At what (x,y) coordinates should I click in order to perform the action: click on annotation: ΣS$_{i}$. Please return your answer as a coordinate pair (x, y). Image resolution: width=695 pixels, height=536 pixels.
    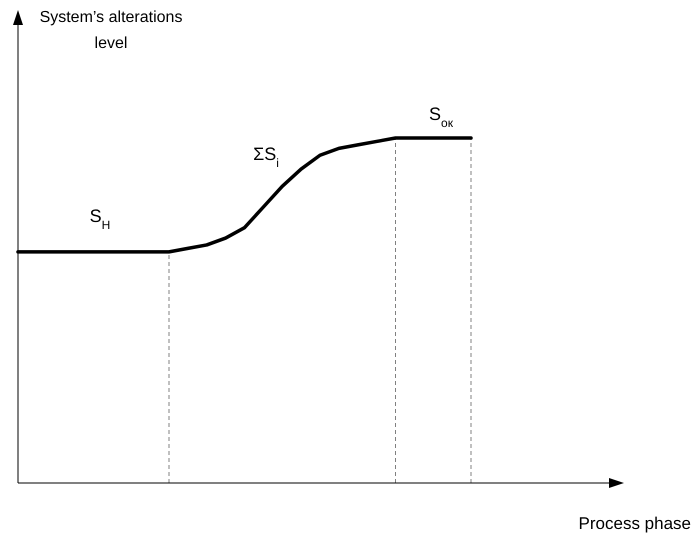
    Looking at the image, I should click on (266, 157).